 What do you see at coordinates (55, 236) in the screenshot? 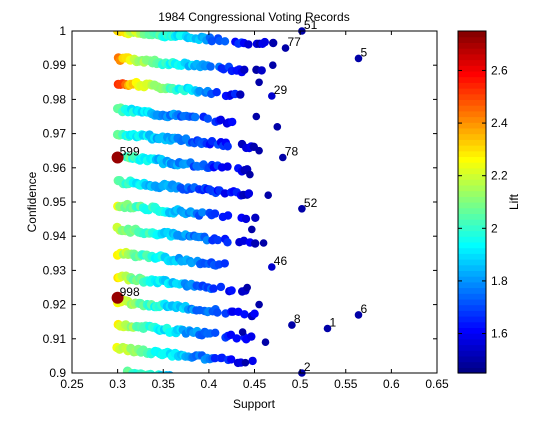
I see `y-tick-label: 0.94` at bounding box center [55, 236].